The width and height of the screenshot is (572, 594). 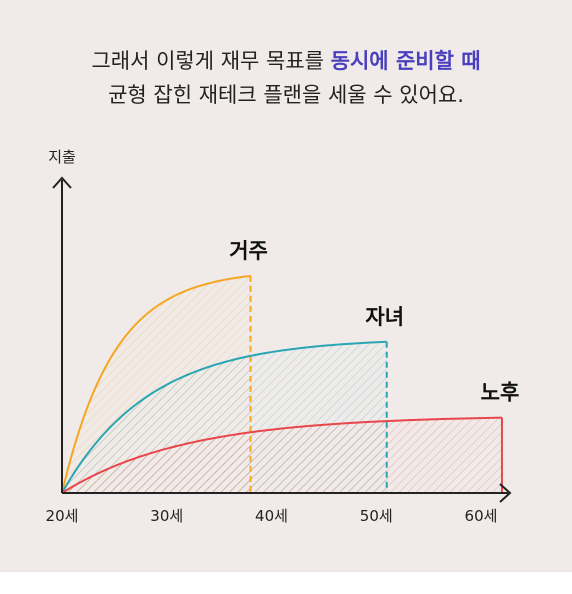 I want to click on bottom-strip, so click(x=286, y=582).